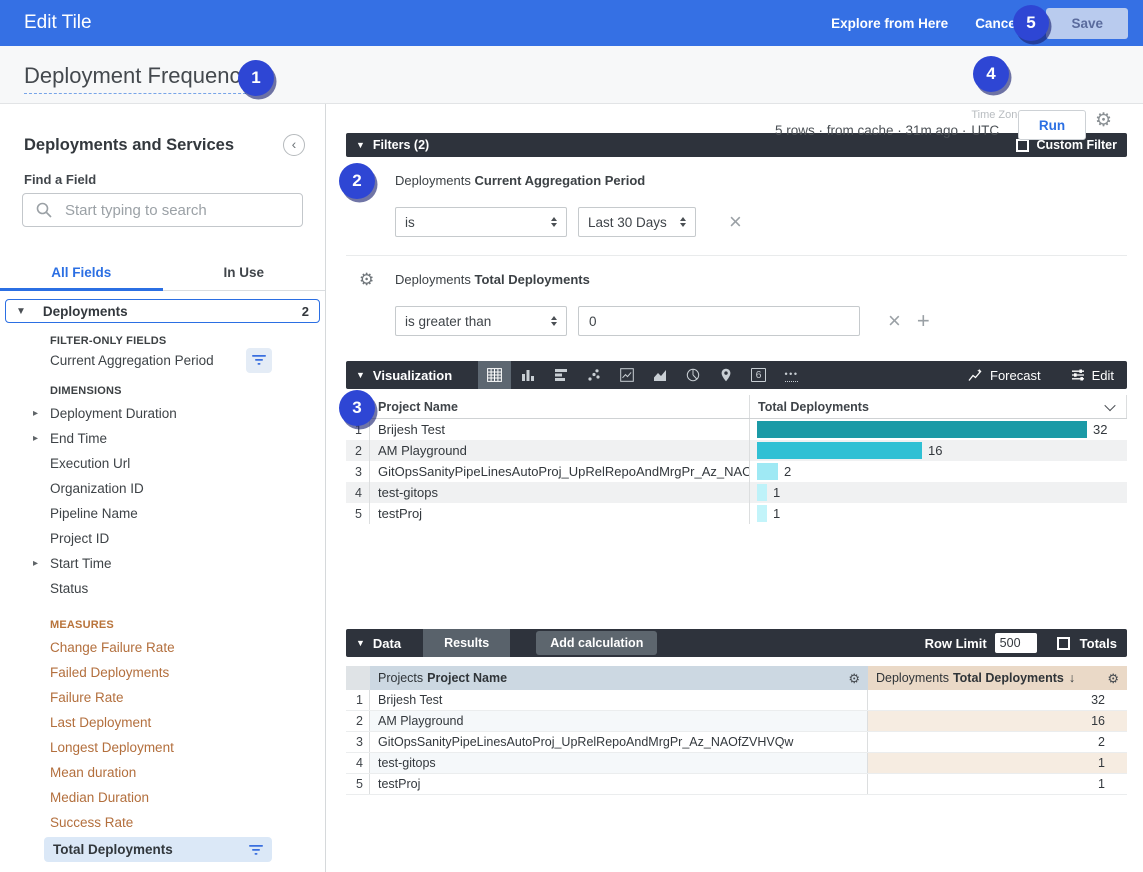 The image size is (1143, 872). What do you see at coordinates (158, 849) in the screenshot?
I see `selected-measure-row: Total Deployments` at bounding box center [158, 849].